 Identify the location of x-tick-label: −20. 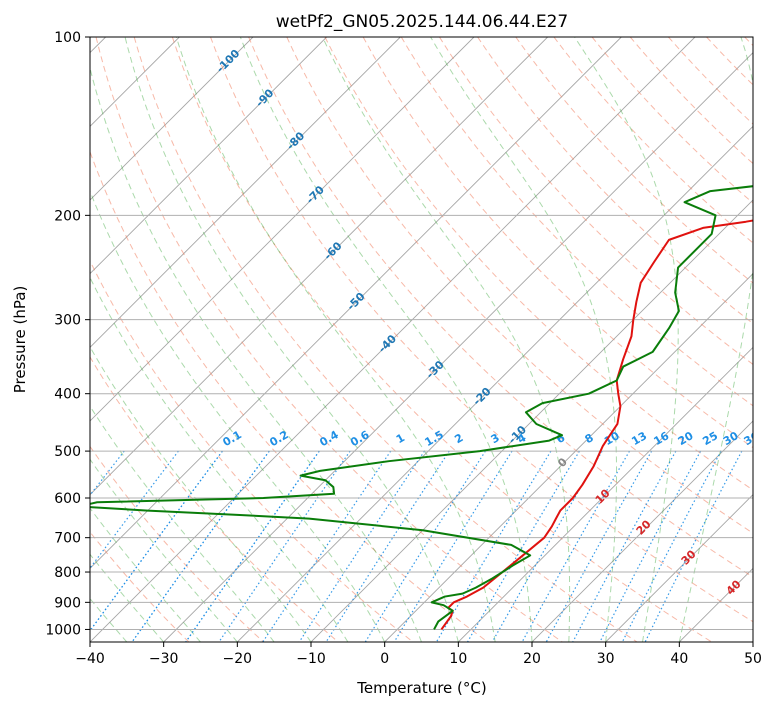
(238, 659).